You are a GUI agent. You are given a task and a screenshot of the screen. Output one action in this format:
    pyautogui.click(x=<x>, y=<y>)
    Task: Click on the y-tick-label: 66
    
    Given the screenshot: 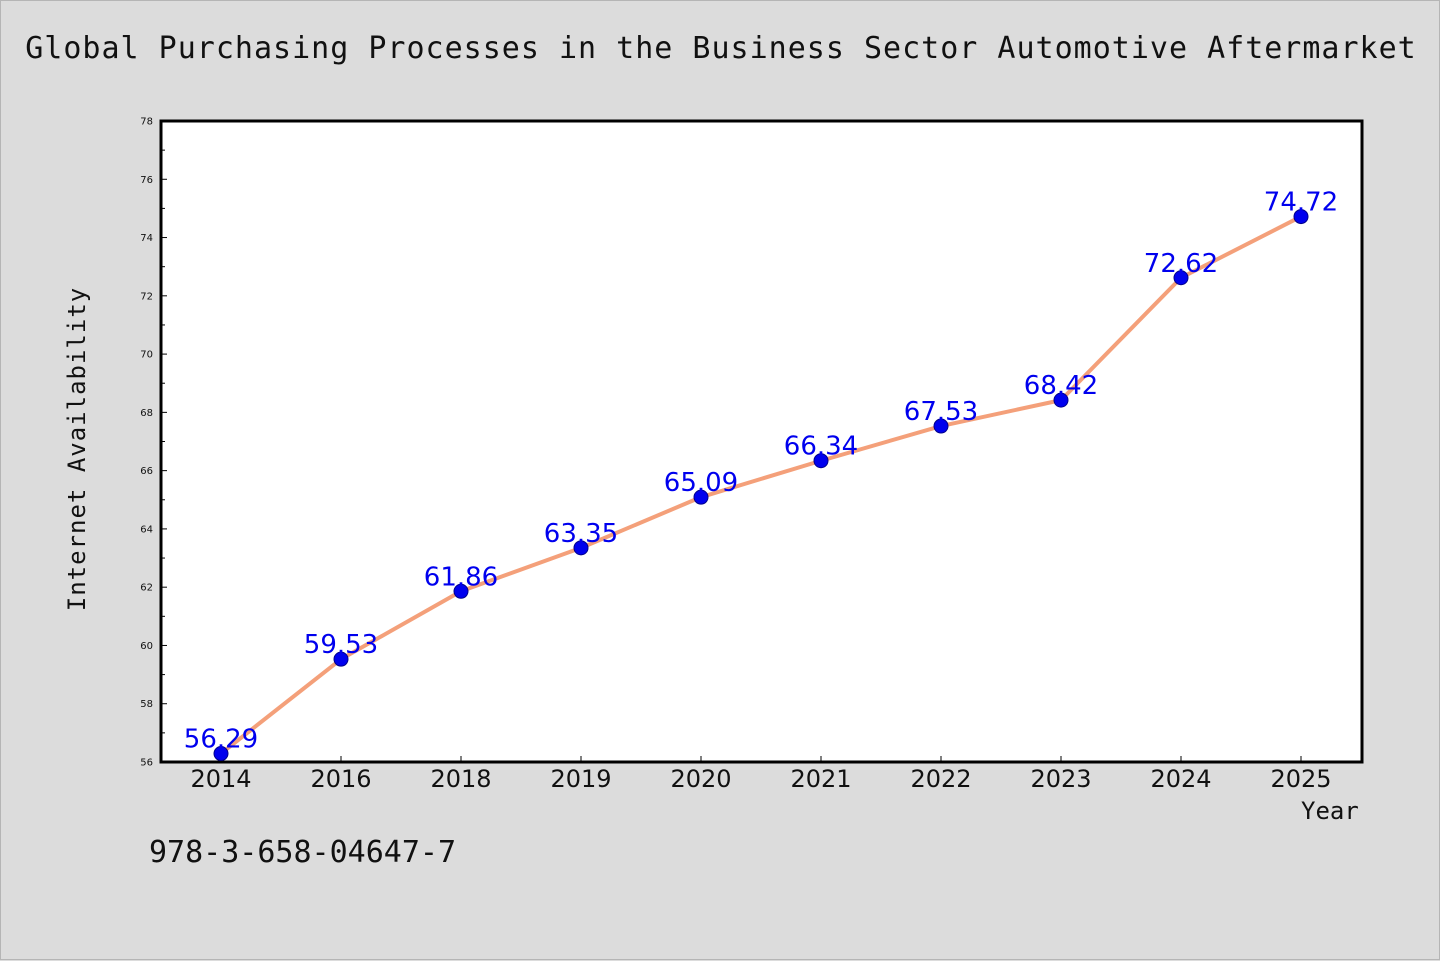 What is the action you would take?
    pyautogui.click(x=146, y=471)
    